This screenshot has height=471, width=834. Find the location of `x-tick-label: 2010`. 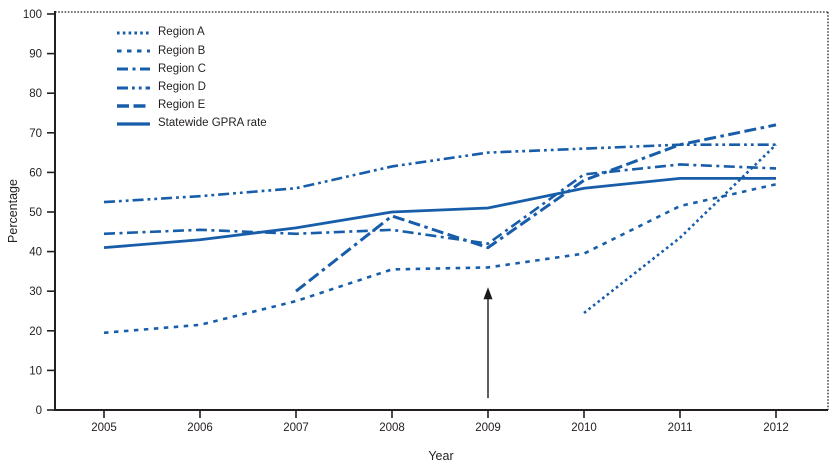

x-tick-label: 2010 is located at coordinates (584, 428).